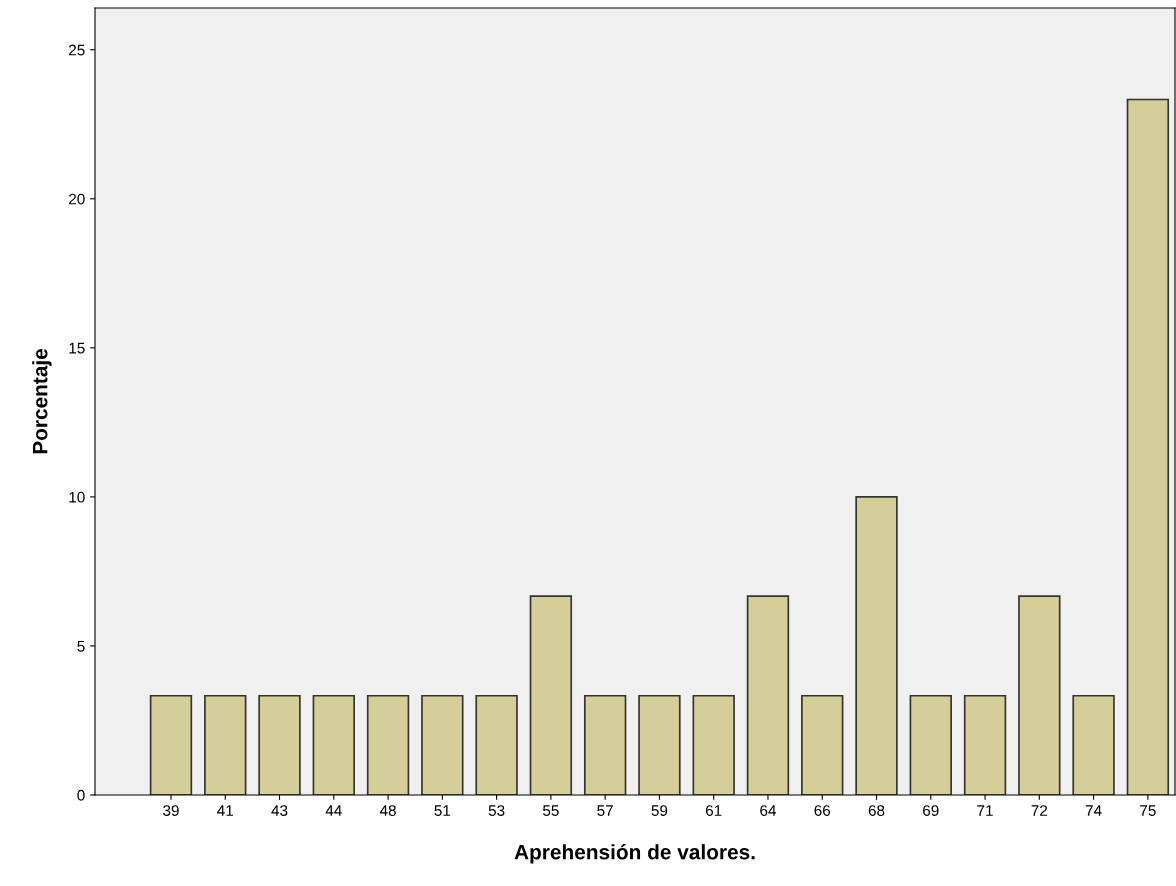  What do you see at coordinates (634, 853) in the screenshot?
I see `x-axis-title: Aprehensión de valores.` at bounding box center [634, 853].